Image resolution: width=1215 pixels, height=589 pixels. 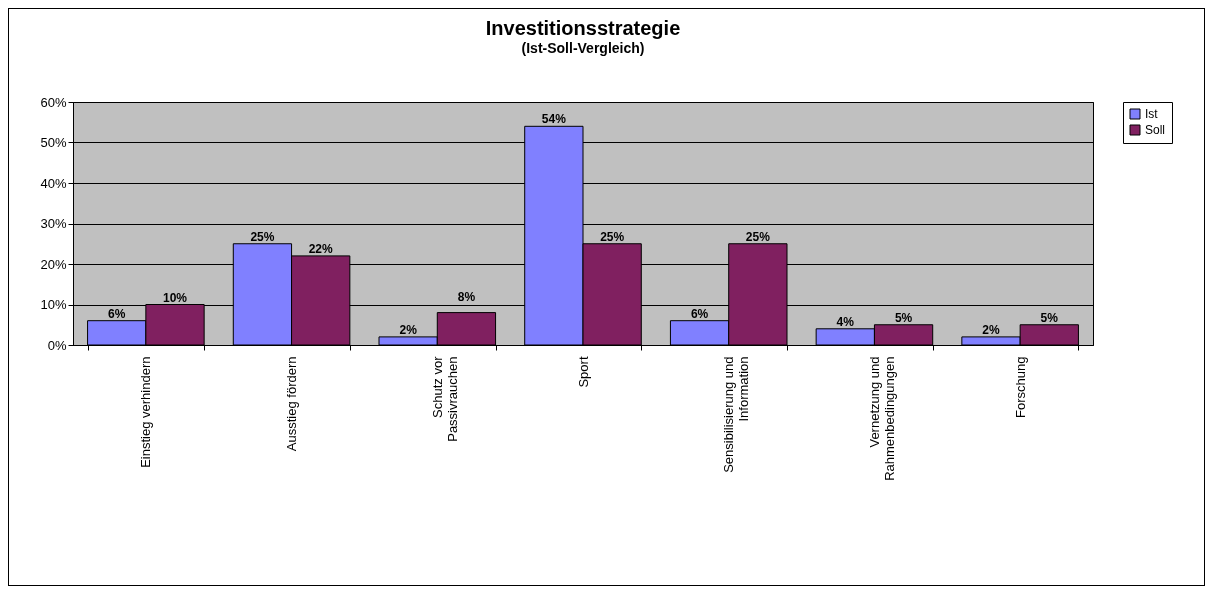 What do you see at coordinates (583, 372) in the screenshot?
I see `x-tick-label: Sport` at bounding box center [583, 372].